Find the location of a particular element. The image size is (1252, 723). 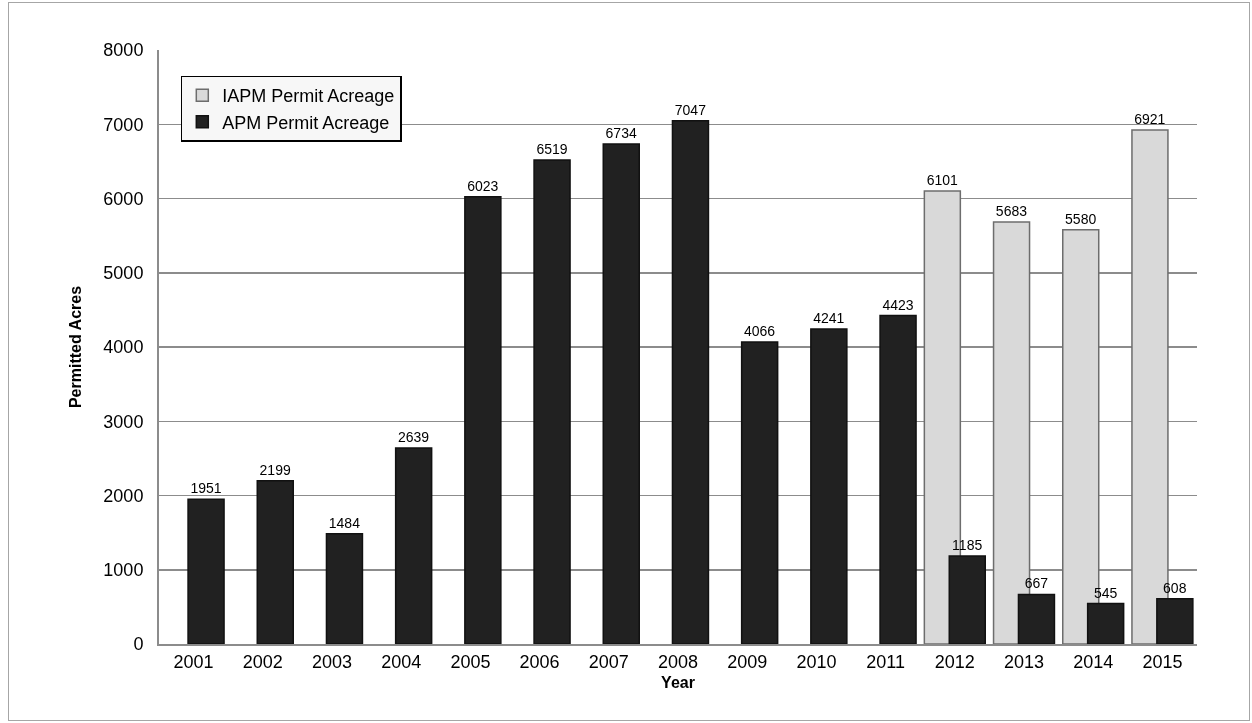

x-axis-title: Year is located at coordinates (678, 682).